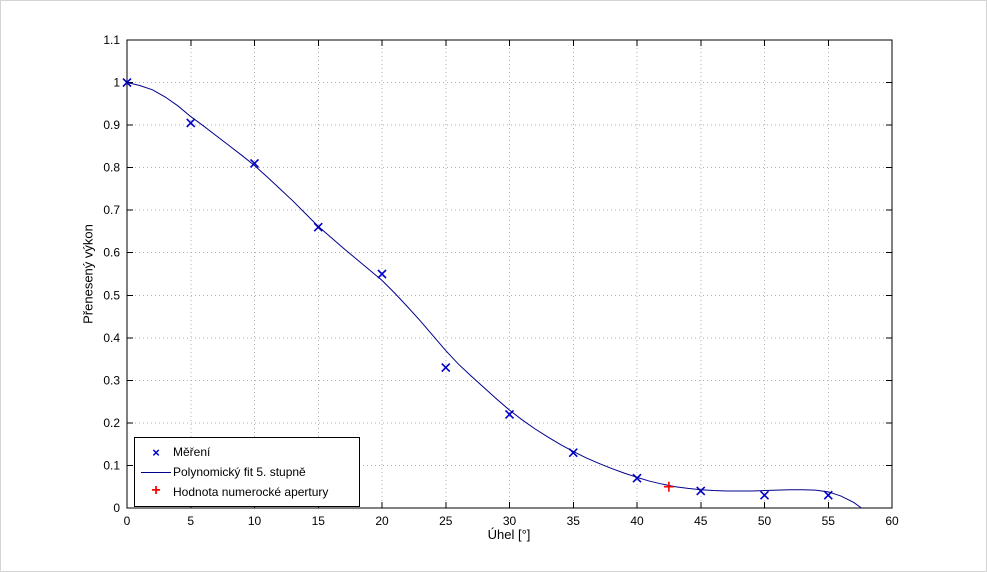  I want to click on legend-plus-marker-icon: +, so click(156, 490).